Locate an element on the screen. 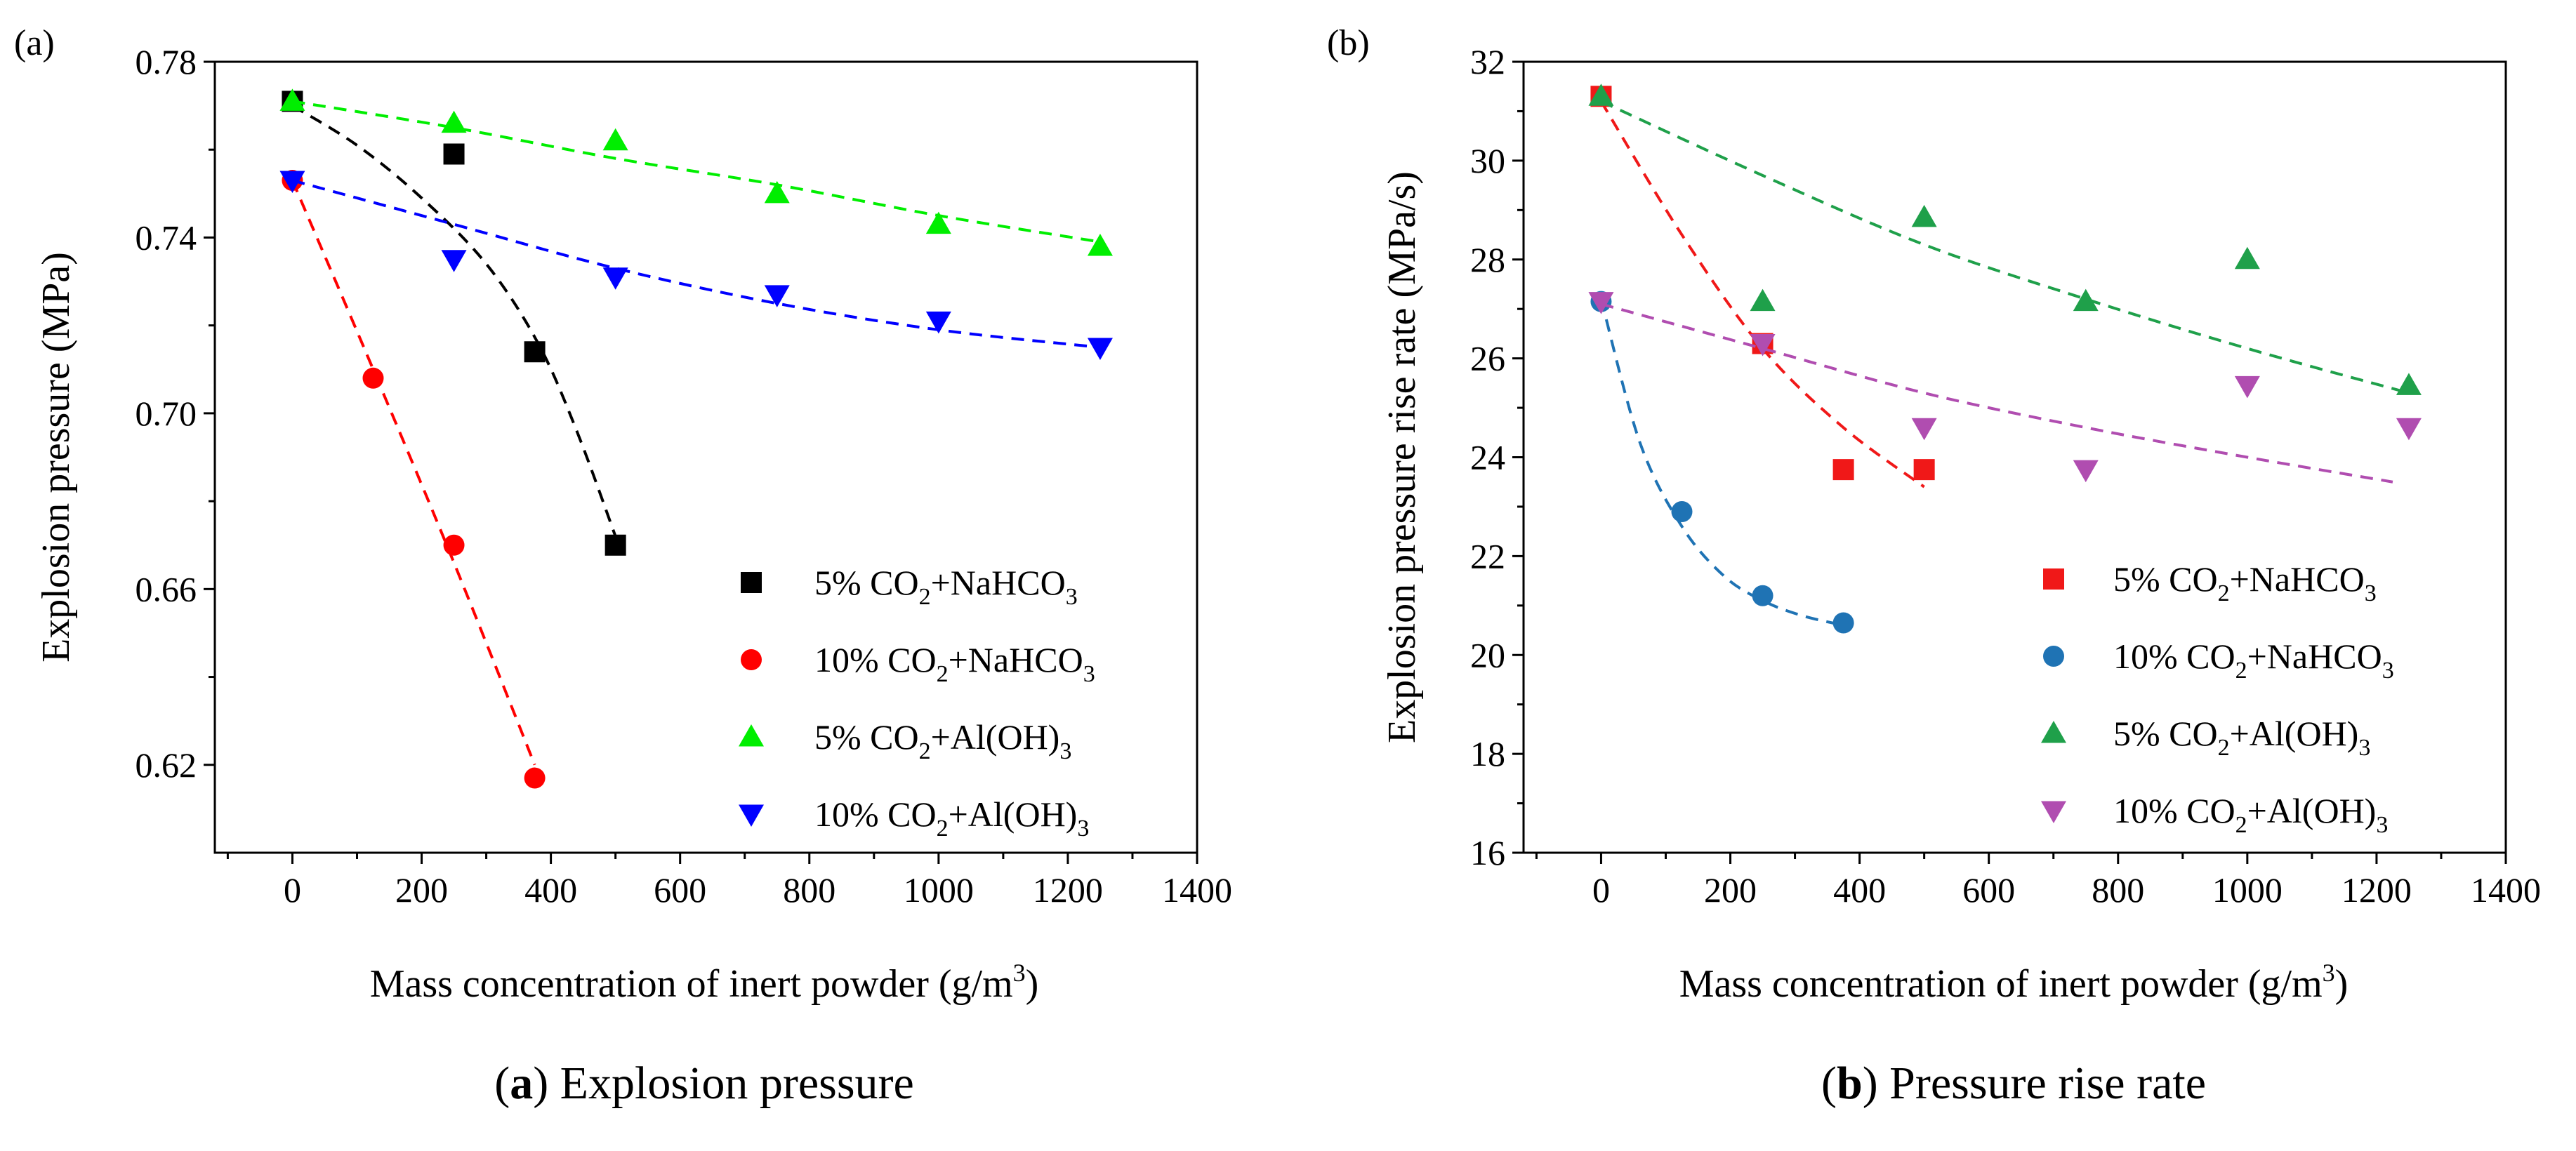 This screenshot has height=1151, width=2576. panel-caption: (a) Explosion pressure is located at coordinates (704, 1083).